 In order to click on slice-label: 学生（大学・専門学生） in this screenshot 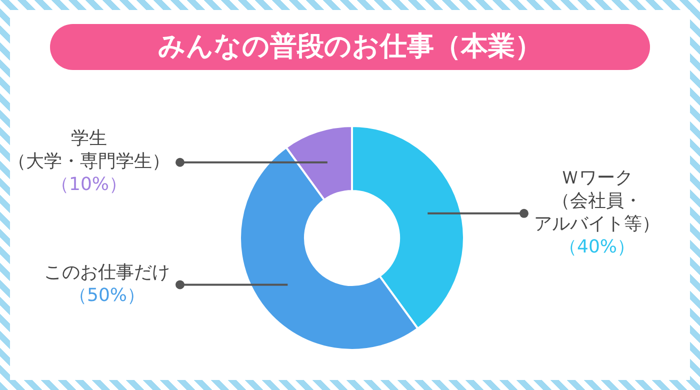, I will do `click(89, 150)`.